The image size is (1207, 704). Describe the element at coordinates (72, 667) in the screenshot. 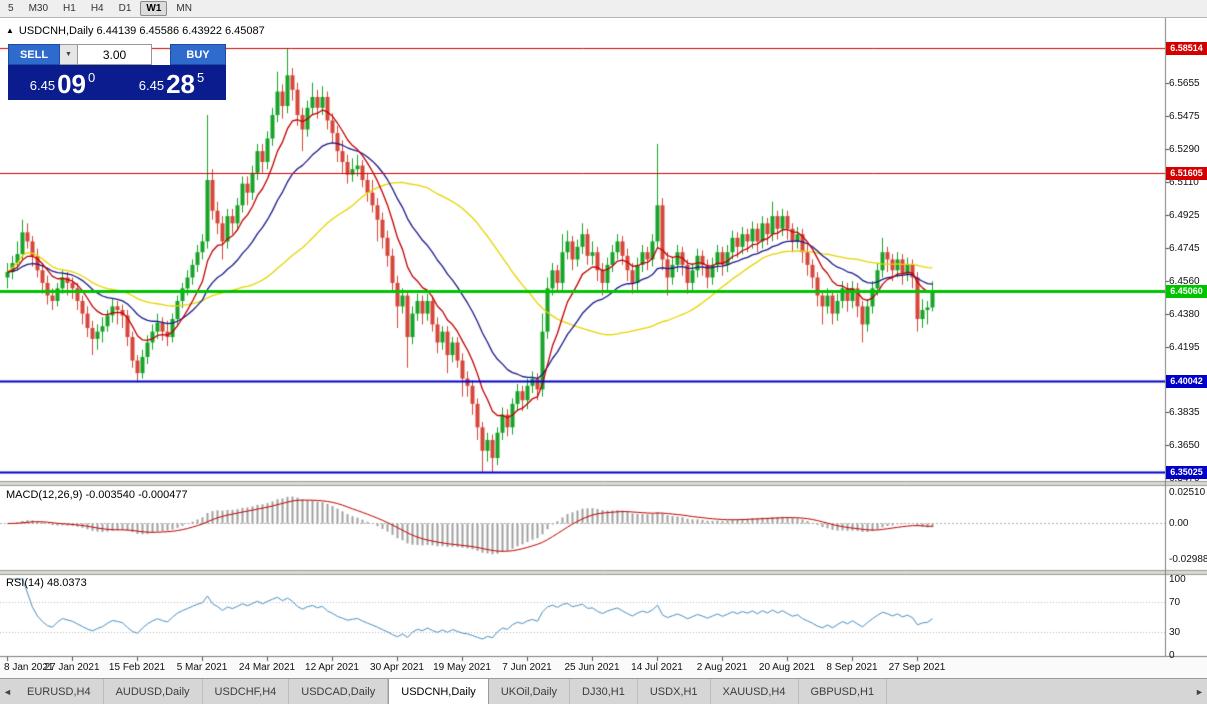

I see `time-axis-label: 27 Jan 2021` at that location.